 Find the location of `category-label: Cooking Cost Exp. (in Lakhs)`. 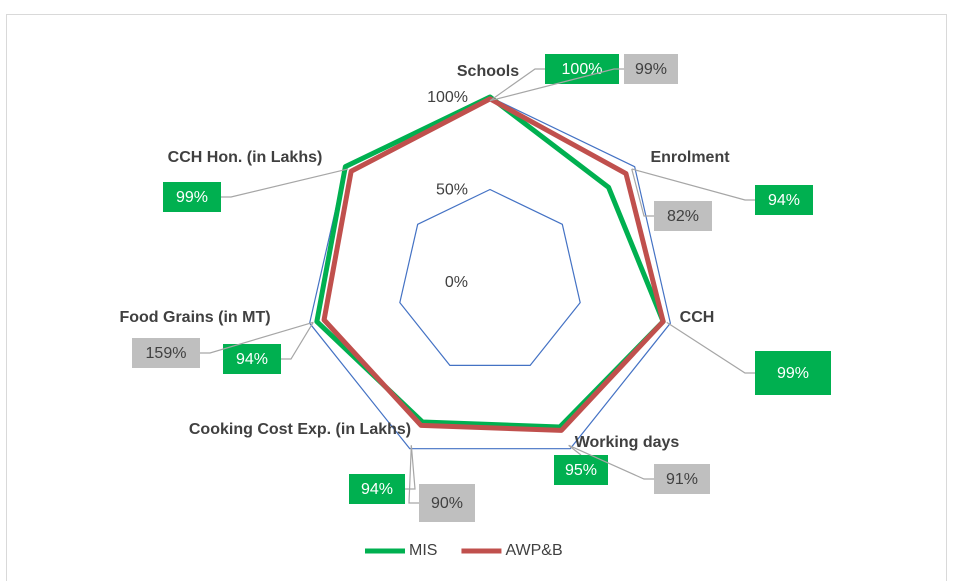

category-label: Cooking Cost Exp. (in Lakhs) is located at coordinates (300, 429).